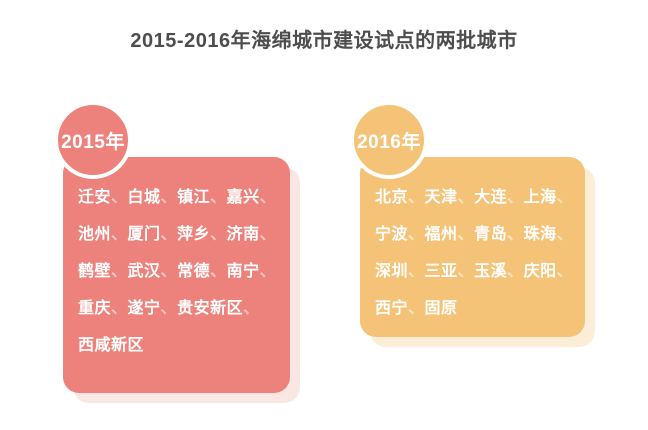 The width and height of the screenshot is (648, 430). Describe the element at coordinates (392, 308) in the screenshot. I see `city-name: 西宁` at that location.